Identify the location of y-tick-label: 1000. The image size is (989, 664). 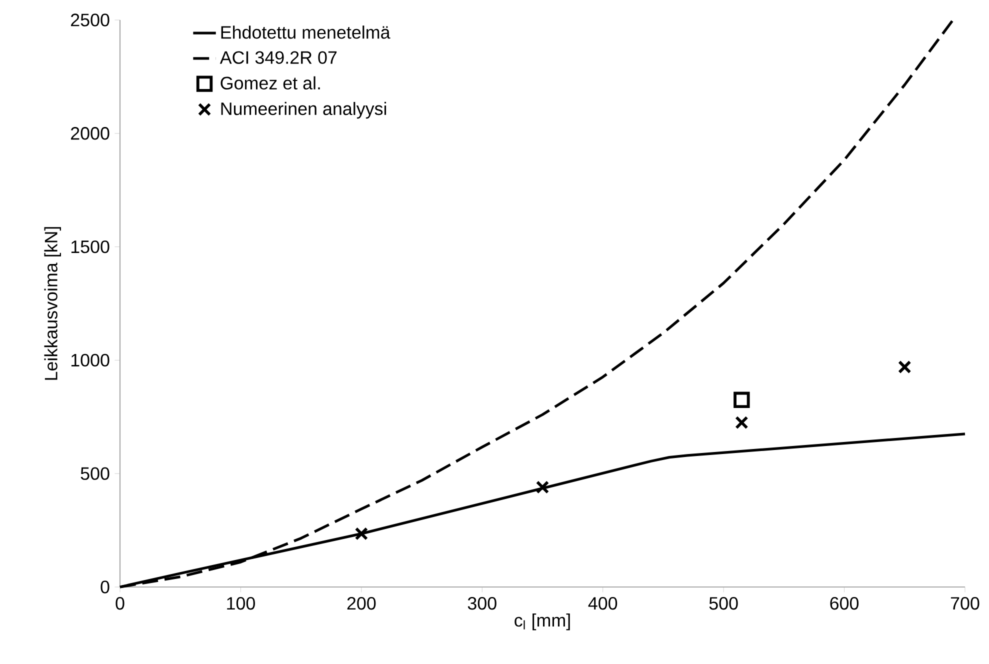
(90, 360).